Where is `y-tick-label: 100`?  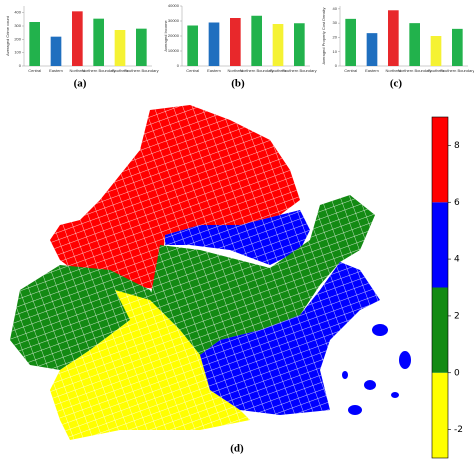 y-tick-label: 100 is located at coordinates (17, 52).